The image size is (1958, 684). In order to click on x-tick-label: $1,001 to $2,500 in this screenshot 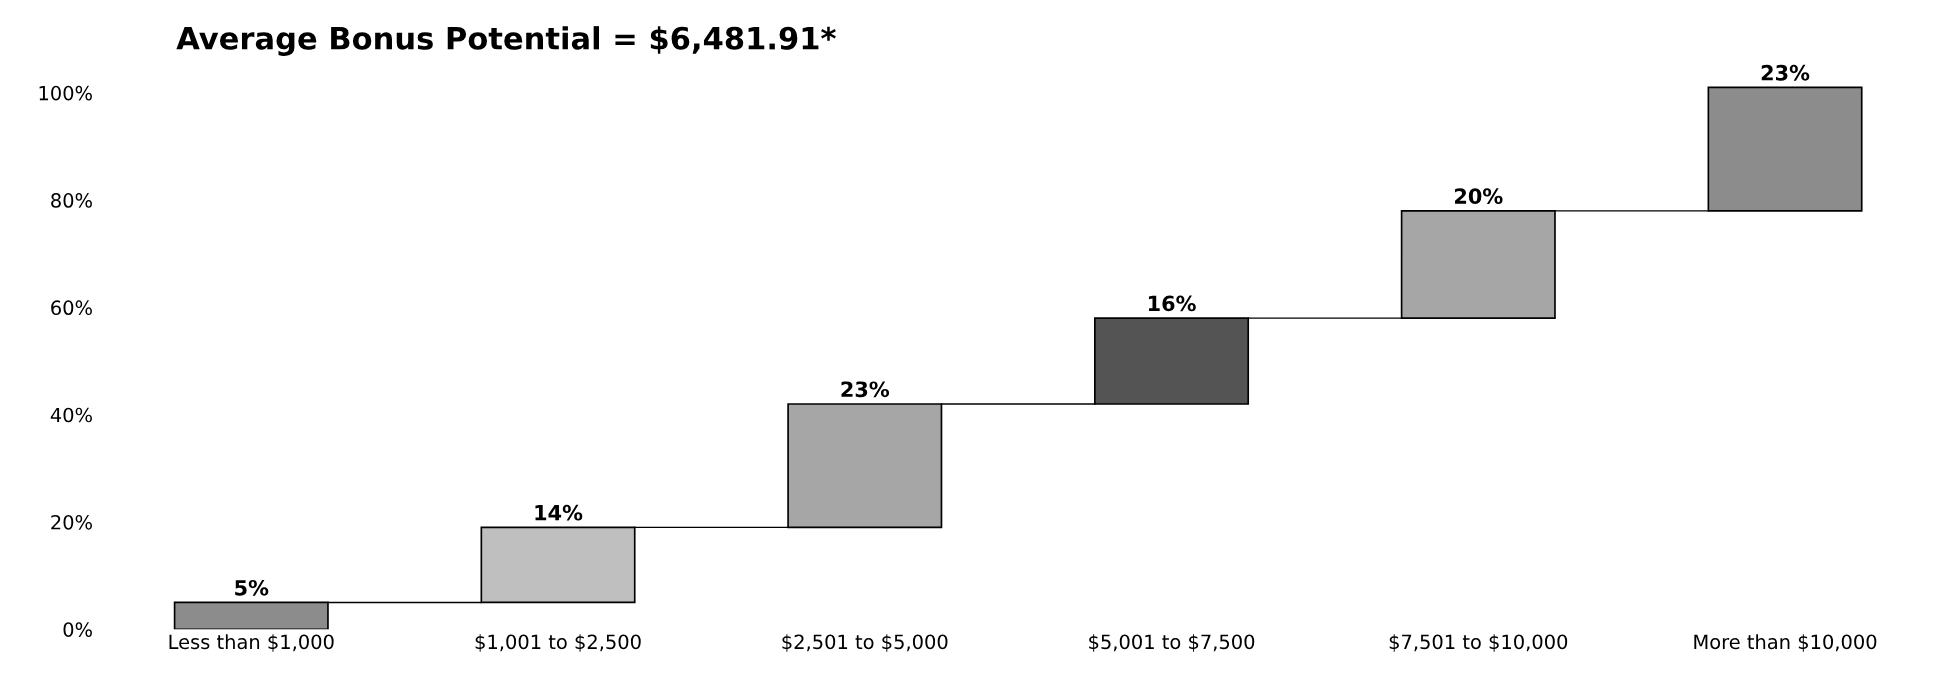, I will do `click(558, 643)`.